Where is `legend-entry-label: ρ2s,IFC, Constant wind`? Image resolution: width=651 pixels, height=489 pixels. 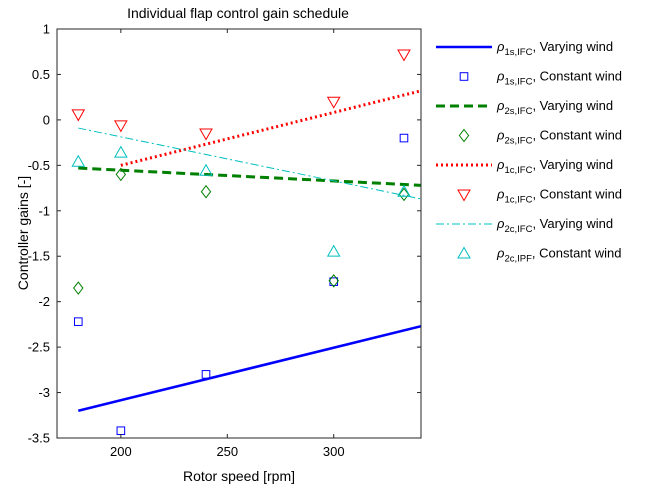 legend-entry-label: ρ2s,IFC, Constant wind is located at coordinates (559, 137).